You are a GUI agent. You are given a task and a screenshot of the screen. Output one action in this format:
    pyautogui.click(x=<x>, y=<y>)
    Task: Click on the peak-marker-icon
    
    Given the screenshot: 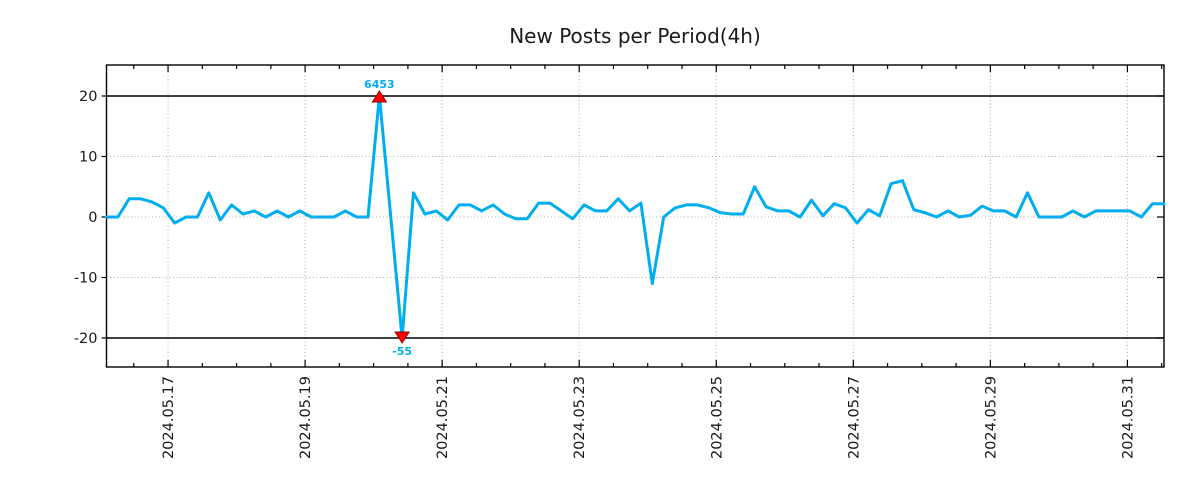 What is the action you would take?
    pyautogui.click(x=379, y=96)
    